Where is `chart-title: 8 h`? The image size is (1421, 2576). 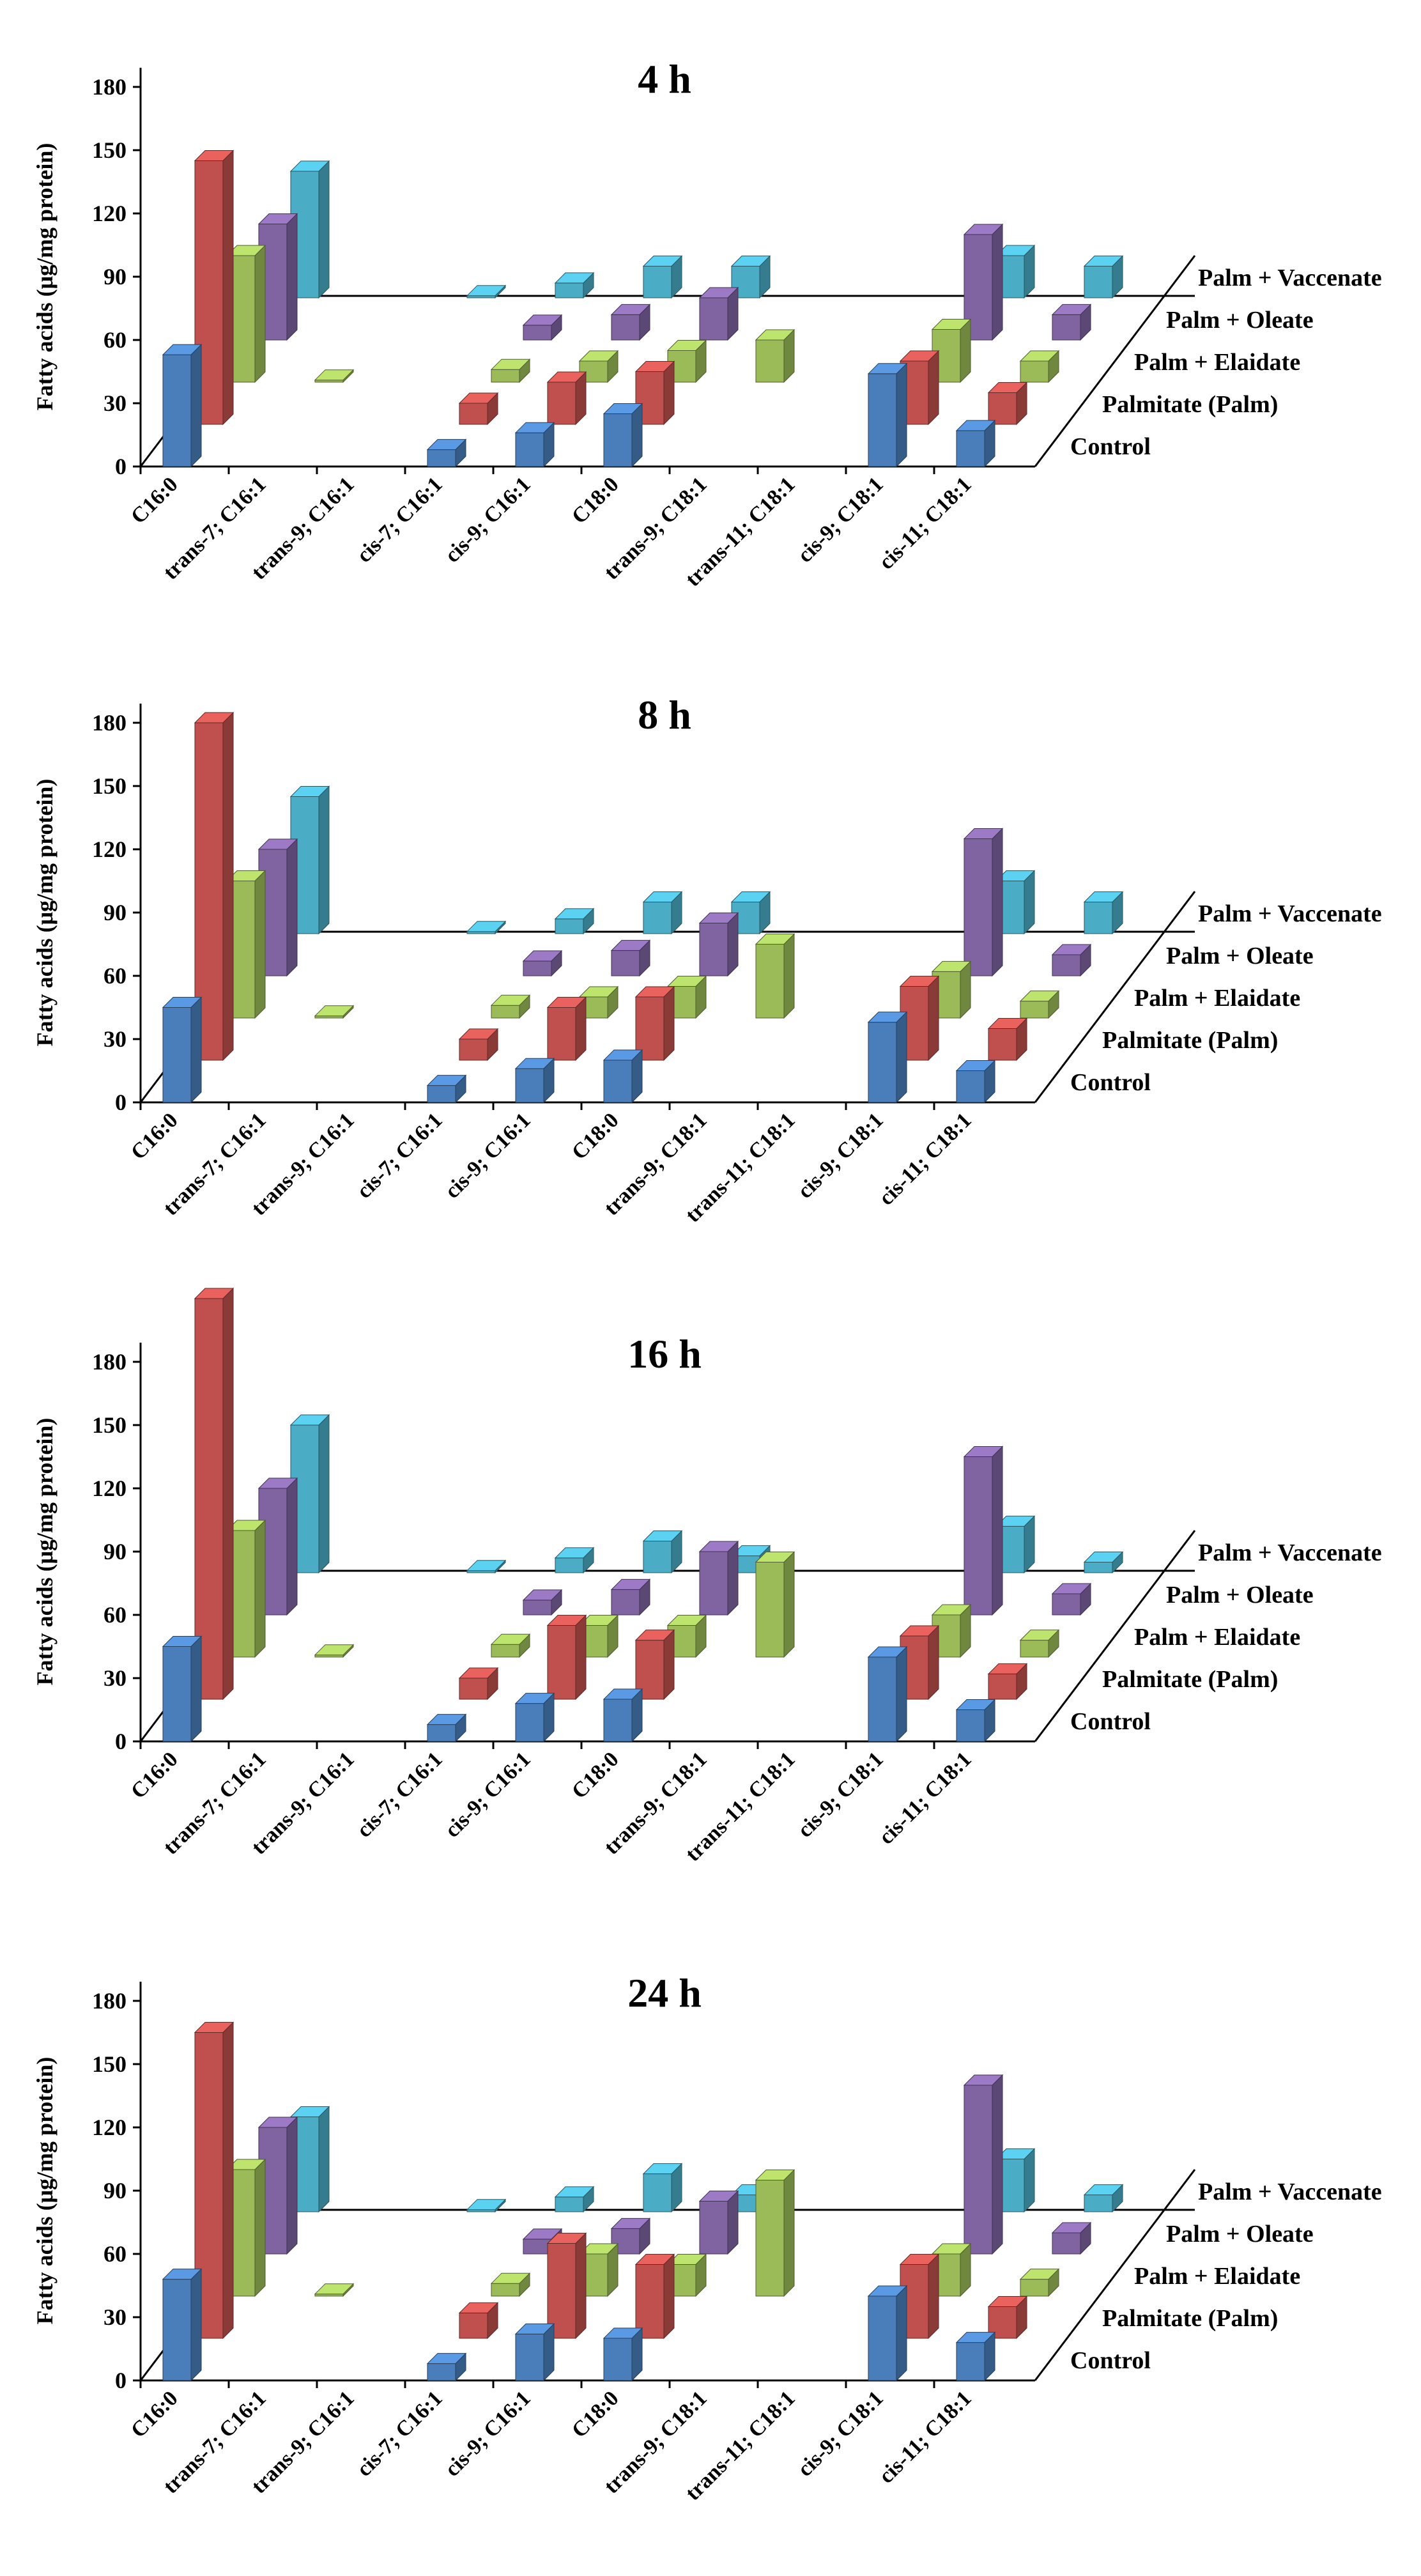 chart-title: 8 h is located at coordinates (664, 714).